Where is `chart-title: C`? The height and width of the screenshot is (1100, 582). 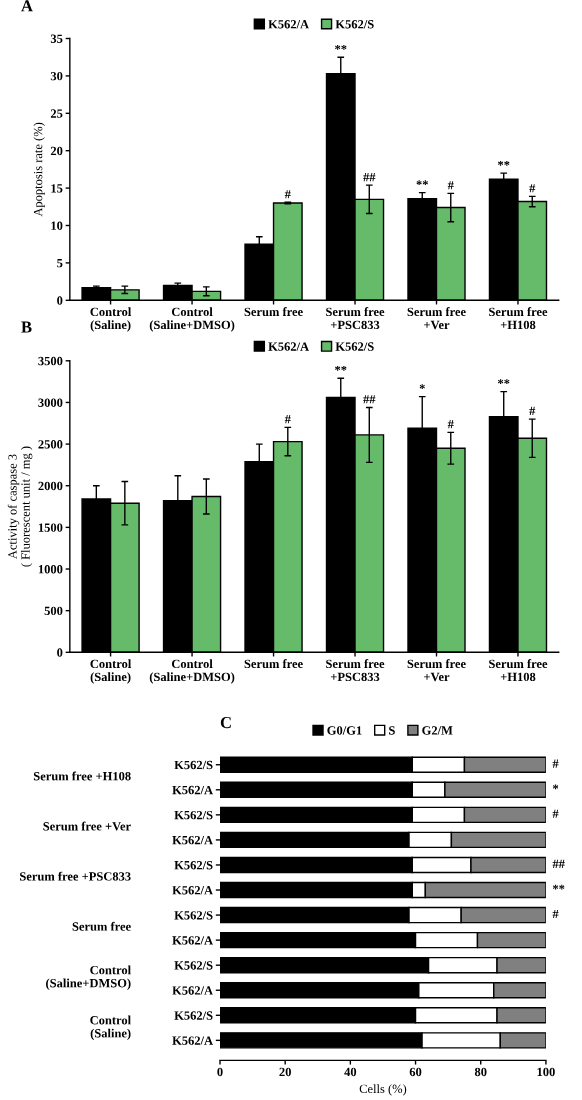
chart-title: C is located at coordinates (225, 723).